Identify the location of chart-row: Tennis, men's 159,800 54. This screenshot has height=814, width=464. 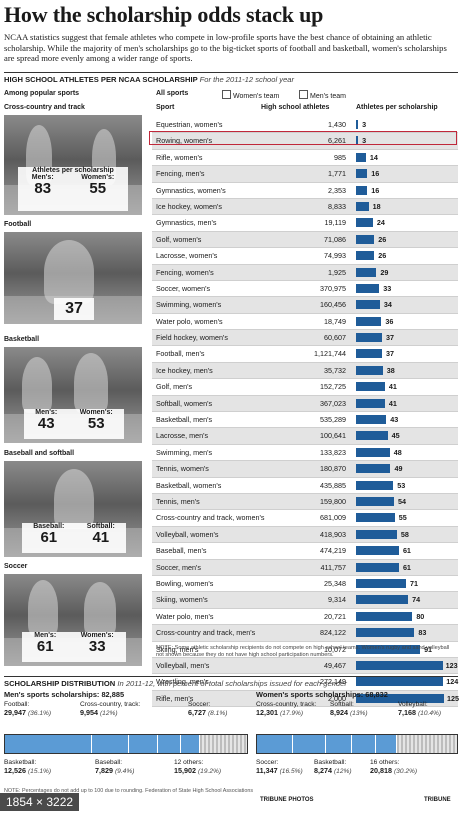
(305, 502).